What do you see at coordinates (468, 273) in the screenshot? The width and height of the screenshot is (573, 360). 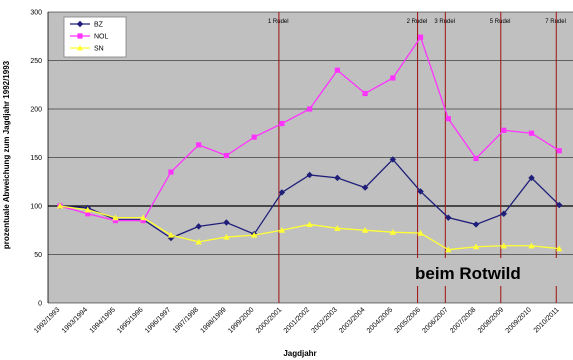 I see `annotation-text: beim Rotwild` at bounding box center [468, 273].